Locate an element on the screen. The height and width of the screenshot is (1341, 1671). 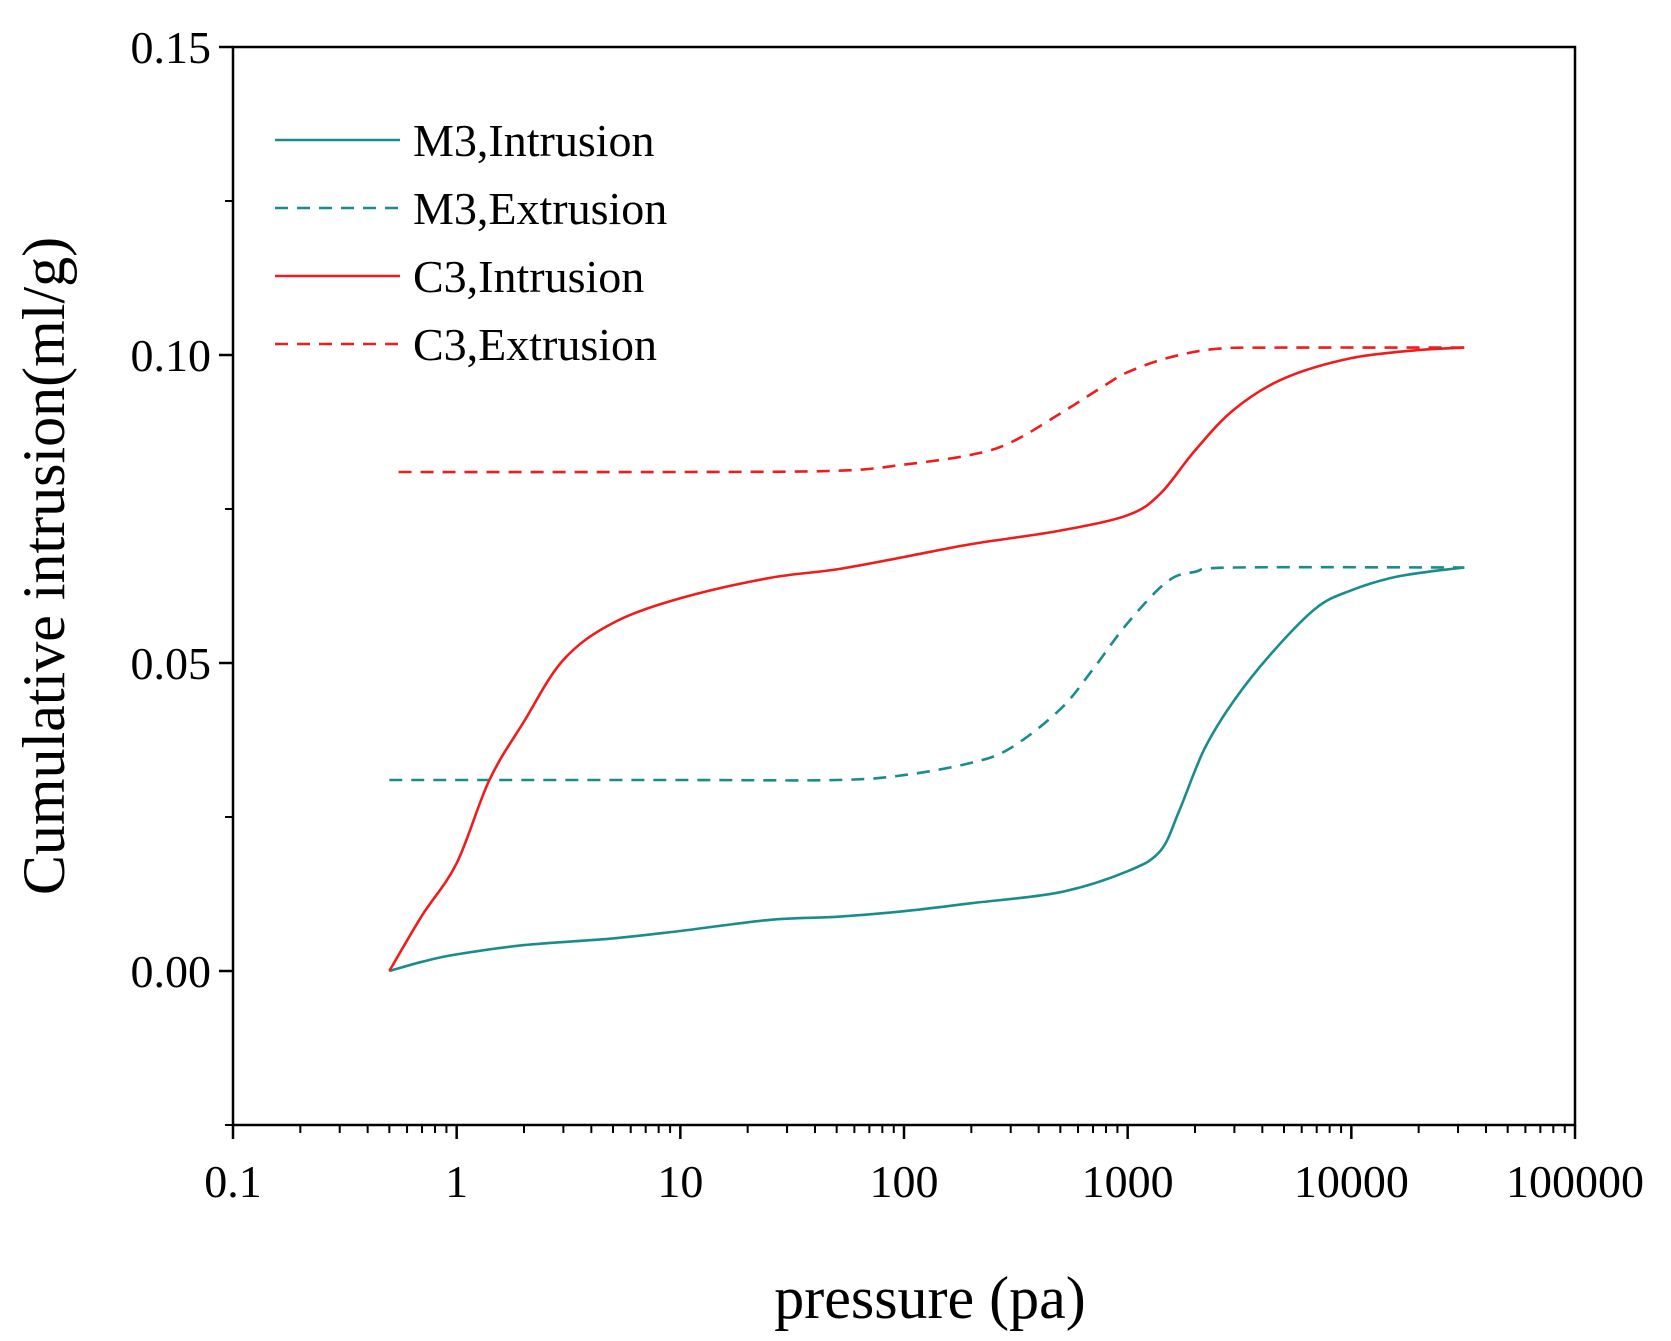
legend-label-m3-extrusion: M3,Extrusion is located at coordinates (540, 208).